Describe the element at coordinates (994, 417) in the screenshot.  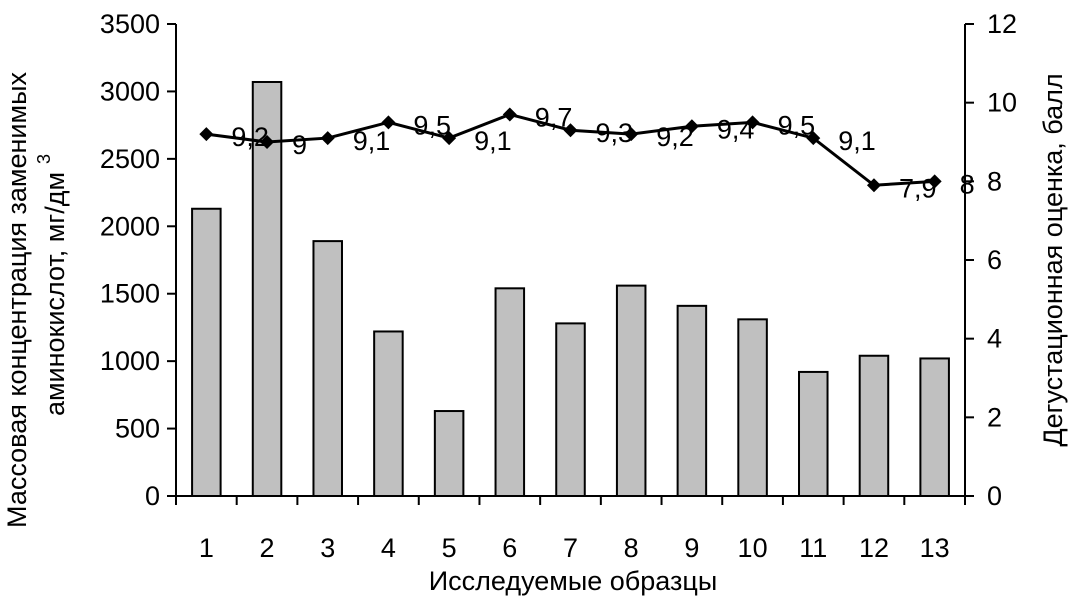
I see `y-right-tick-label: 2` at that location.